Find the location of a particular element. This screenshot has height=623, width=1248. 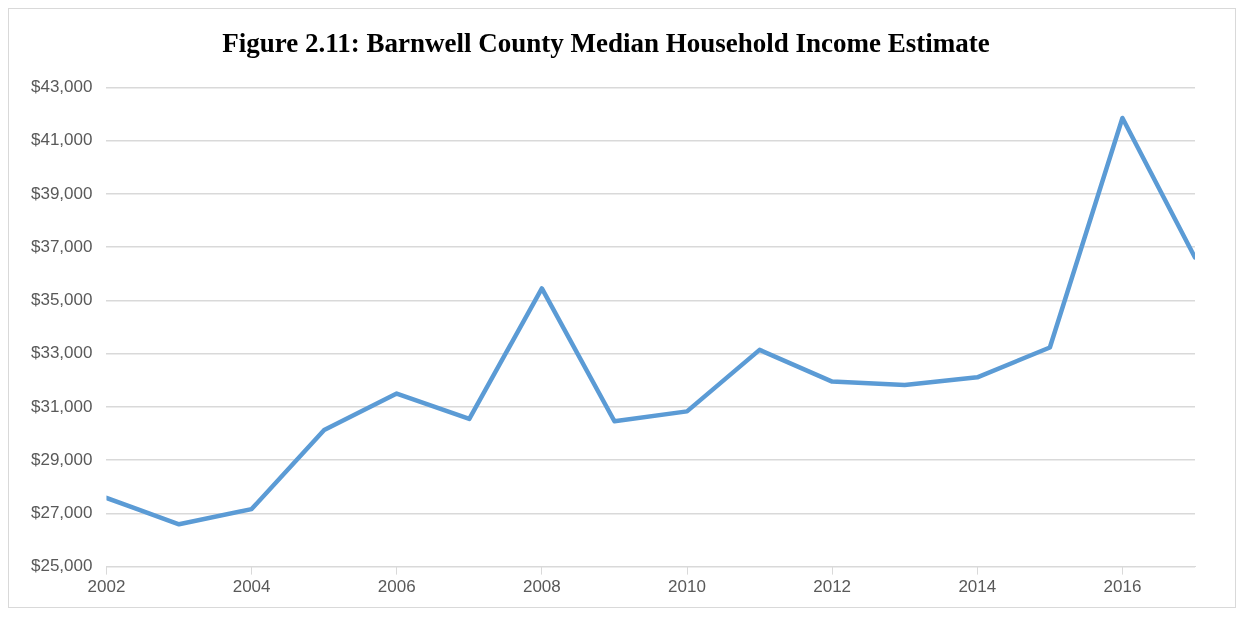

x-tick-label: 2004 is located at coordinates (251, 587).